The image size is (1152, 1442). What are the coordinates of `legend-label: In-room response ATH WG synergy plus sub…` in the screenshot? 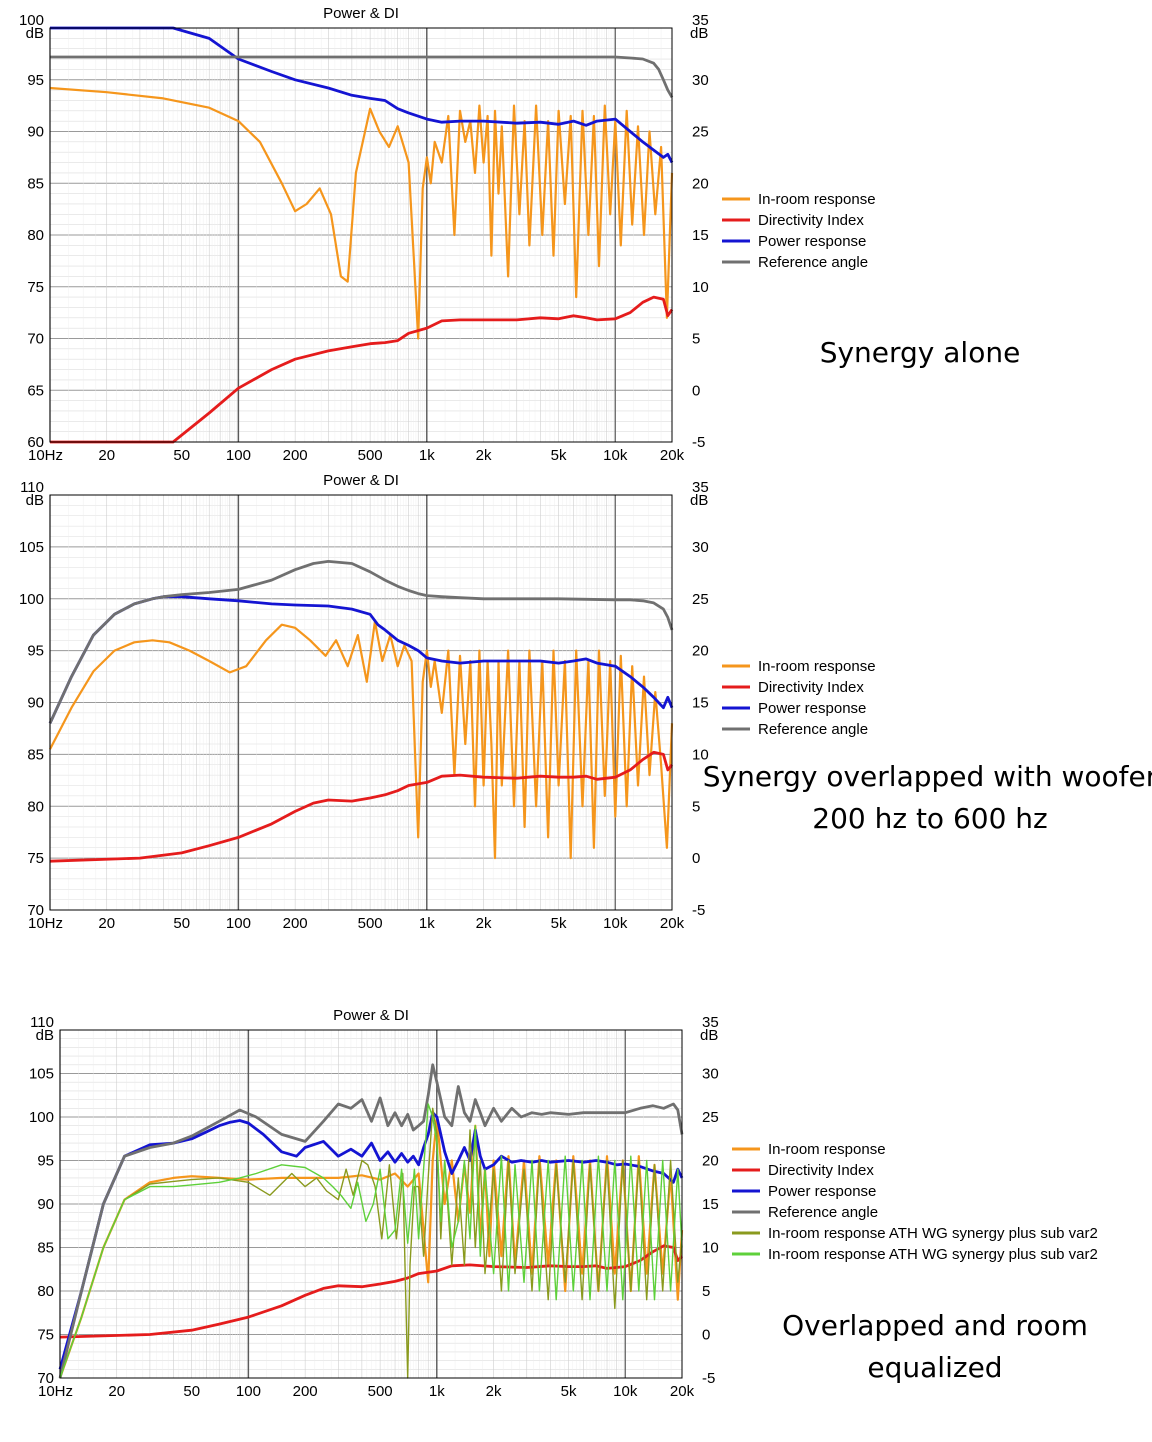 It's located at (933, 1254).